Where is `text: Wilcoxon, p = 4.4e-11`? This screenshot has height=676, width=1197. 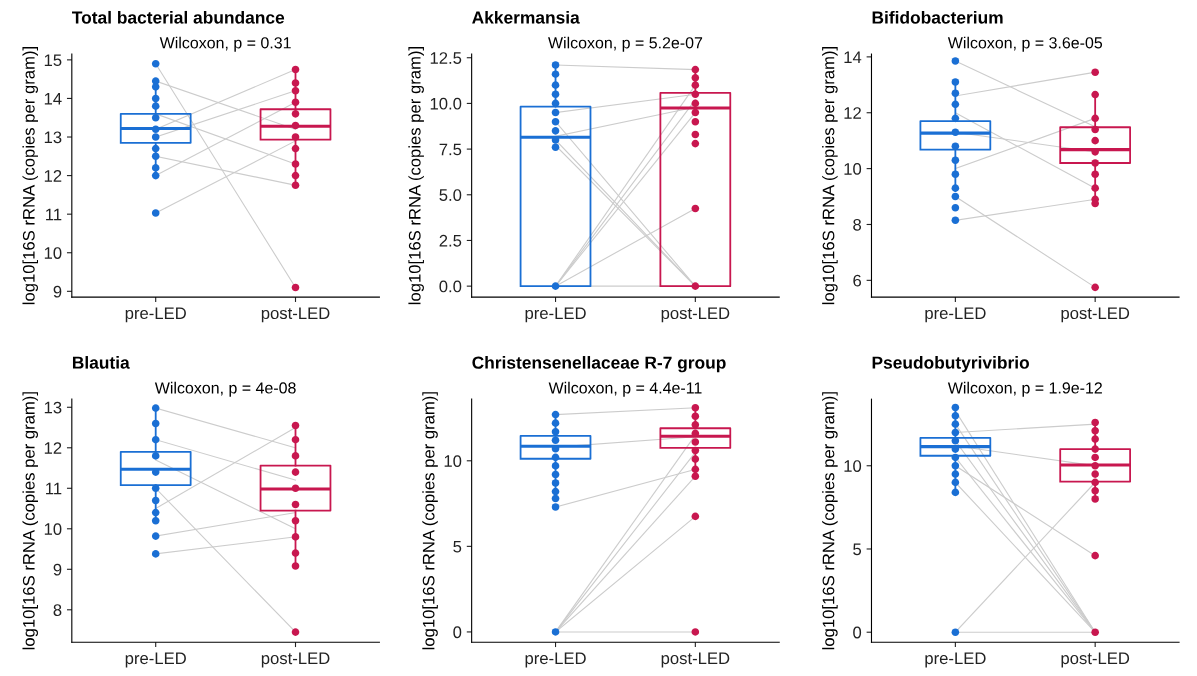
text: Wilcoxon, p = 4.4e-11 is located at coordinates (625, 389).